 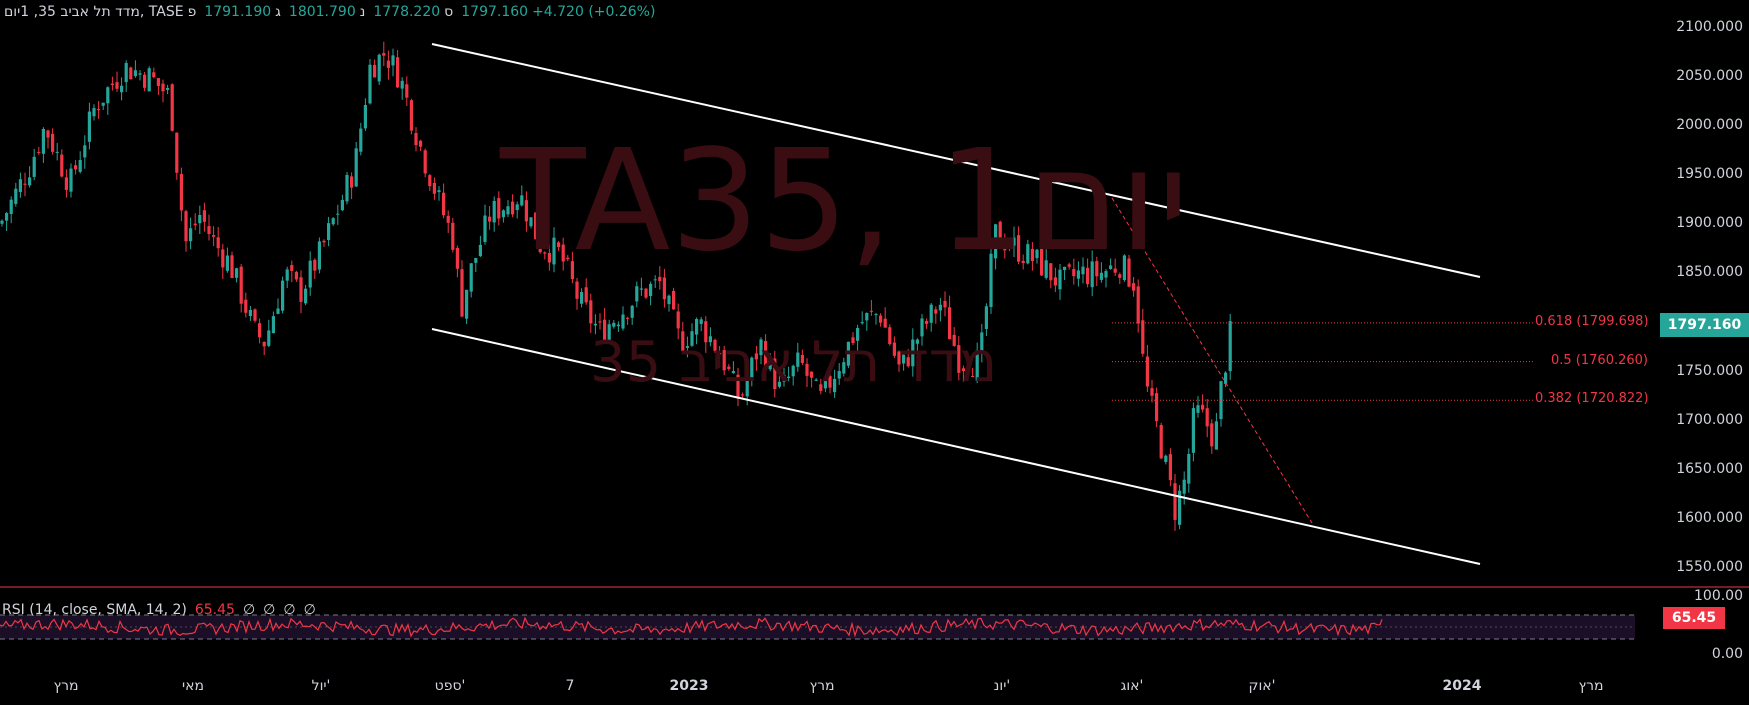 I want to click on price-tick-label: 2000.000, so click(x=1709, y=125).